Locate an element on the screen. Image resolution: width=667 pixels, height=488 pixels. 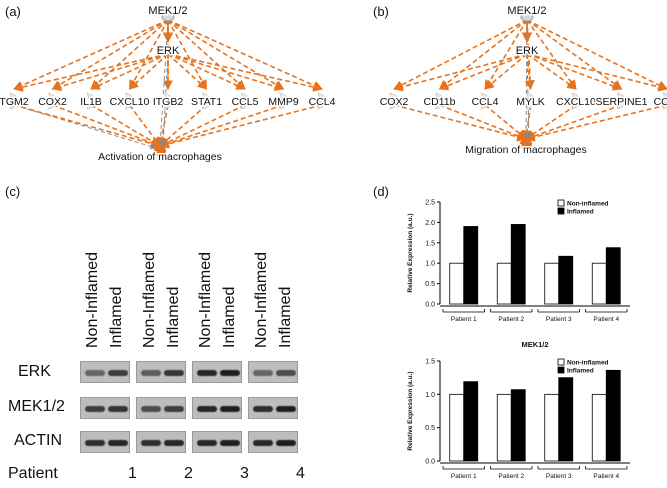
patient-label: Patient is located at coordinates (33, 473).